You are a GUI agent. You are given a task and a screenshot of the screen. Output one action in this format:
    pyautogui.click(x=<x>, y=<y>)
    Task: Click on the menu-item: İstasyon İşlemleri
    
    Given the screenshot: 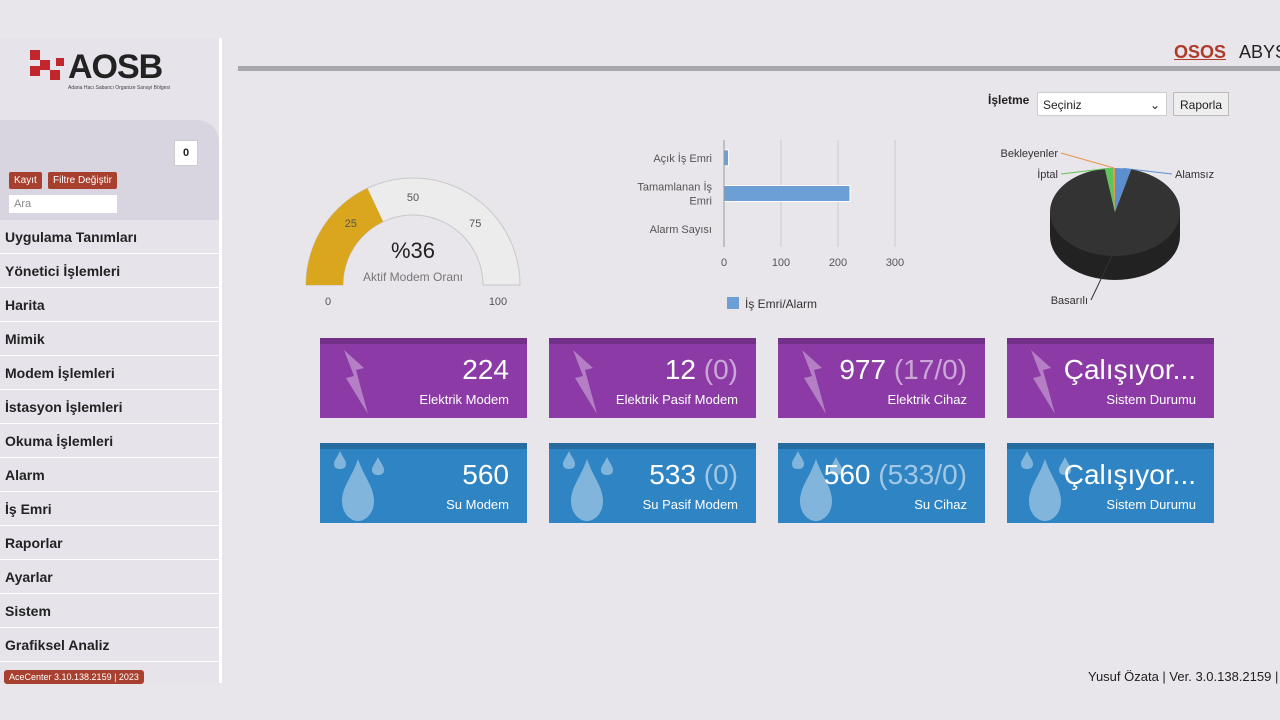 What is the action you would take?
    pyautogui.click(x=109, y=407)
    